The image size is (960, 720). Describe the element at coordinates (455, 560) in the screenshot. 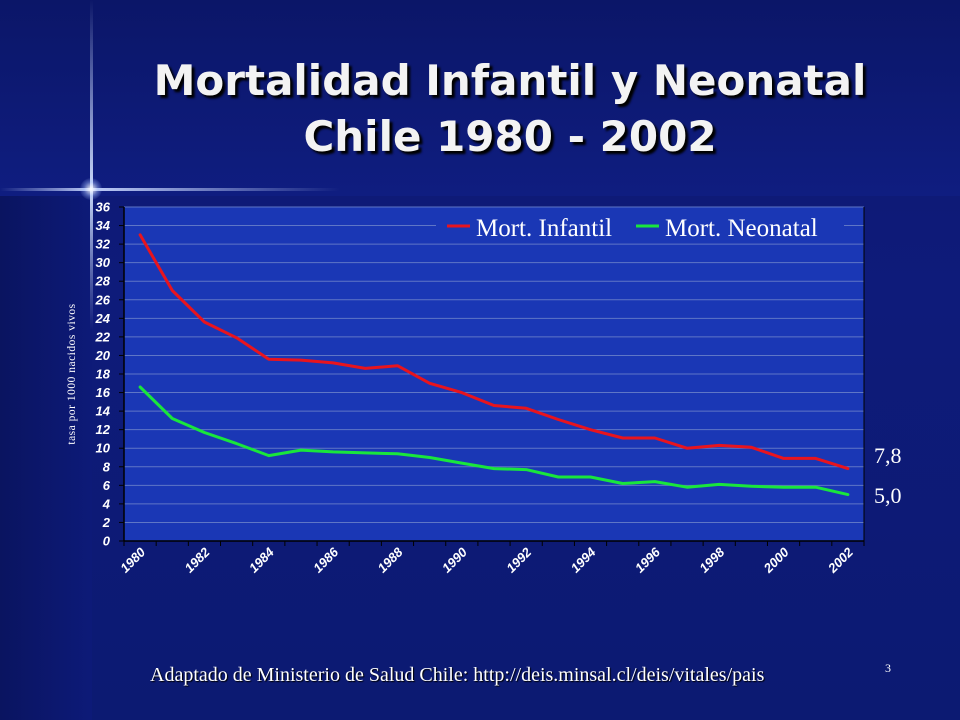

I see `x-tick-label: 1990` at that location.